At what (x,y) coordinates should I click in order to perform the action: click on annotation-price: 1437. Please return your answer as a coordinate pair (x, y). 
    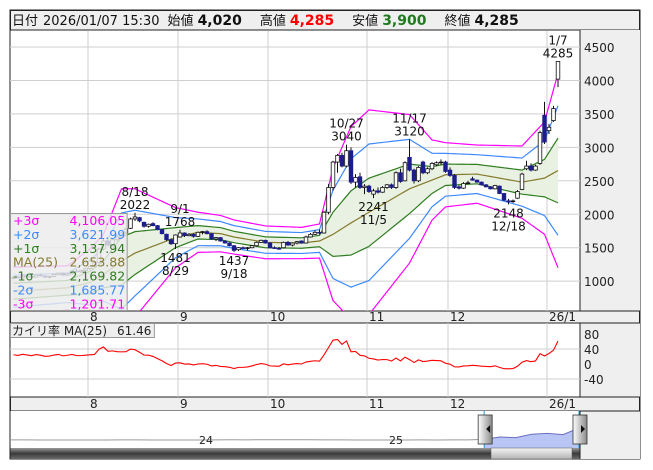
    Looking at the image, I should click on (234, 261).